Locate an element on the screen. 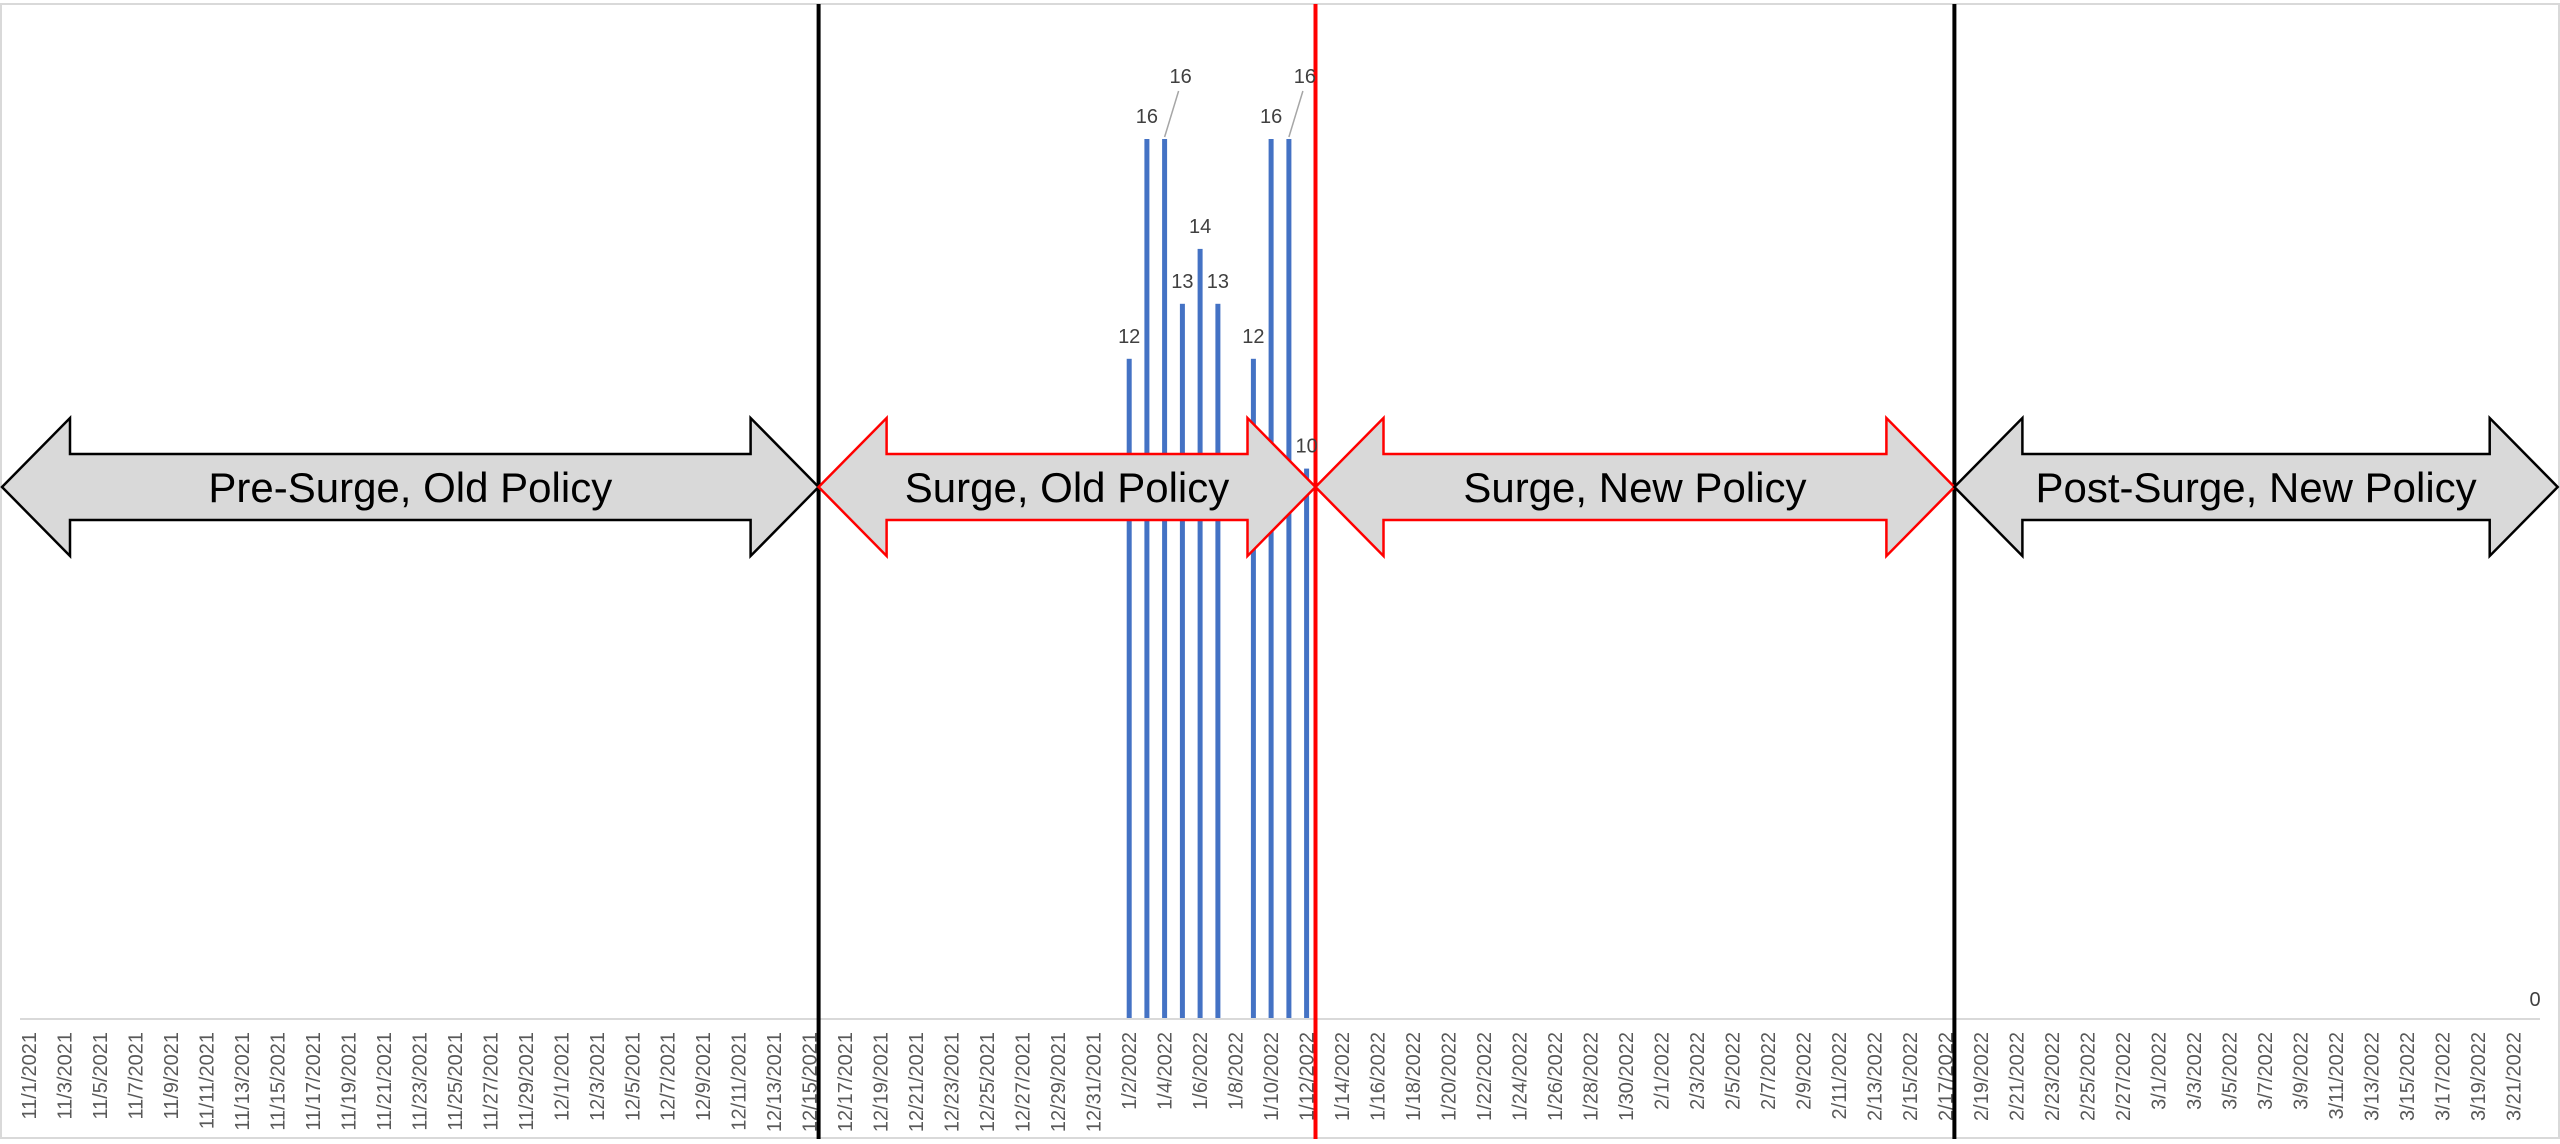 Image resolution: width=2560 pixels, height=1144 pixels. x-tick-label: 12/25/2021 is located at coordinates (988, 1082).